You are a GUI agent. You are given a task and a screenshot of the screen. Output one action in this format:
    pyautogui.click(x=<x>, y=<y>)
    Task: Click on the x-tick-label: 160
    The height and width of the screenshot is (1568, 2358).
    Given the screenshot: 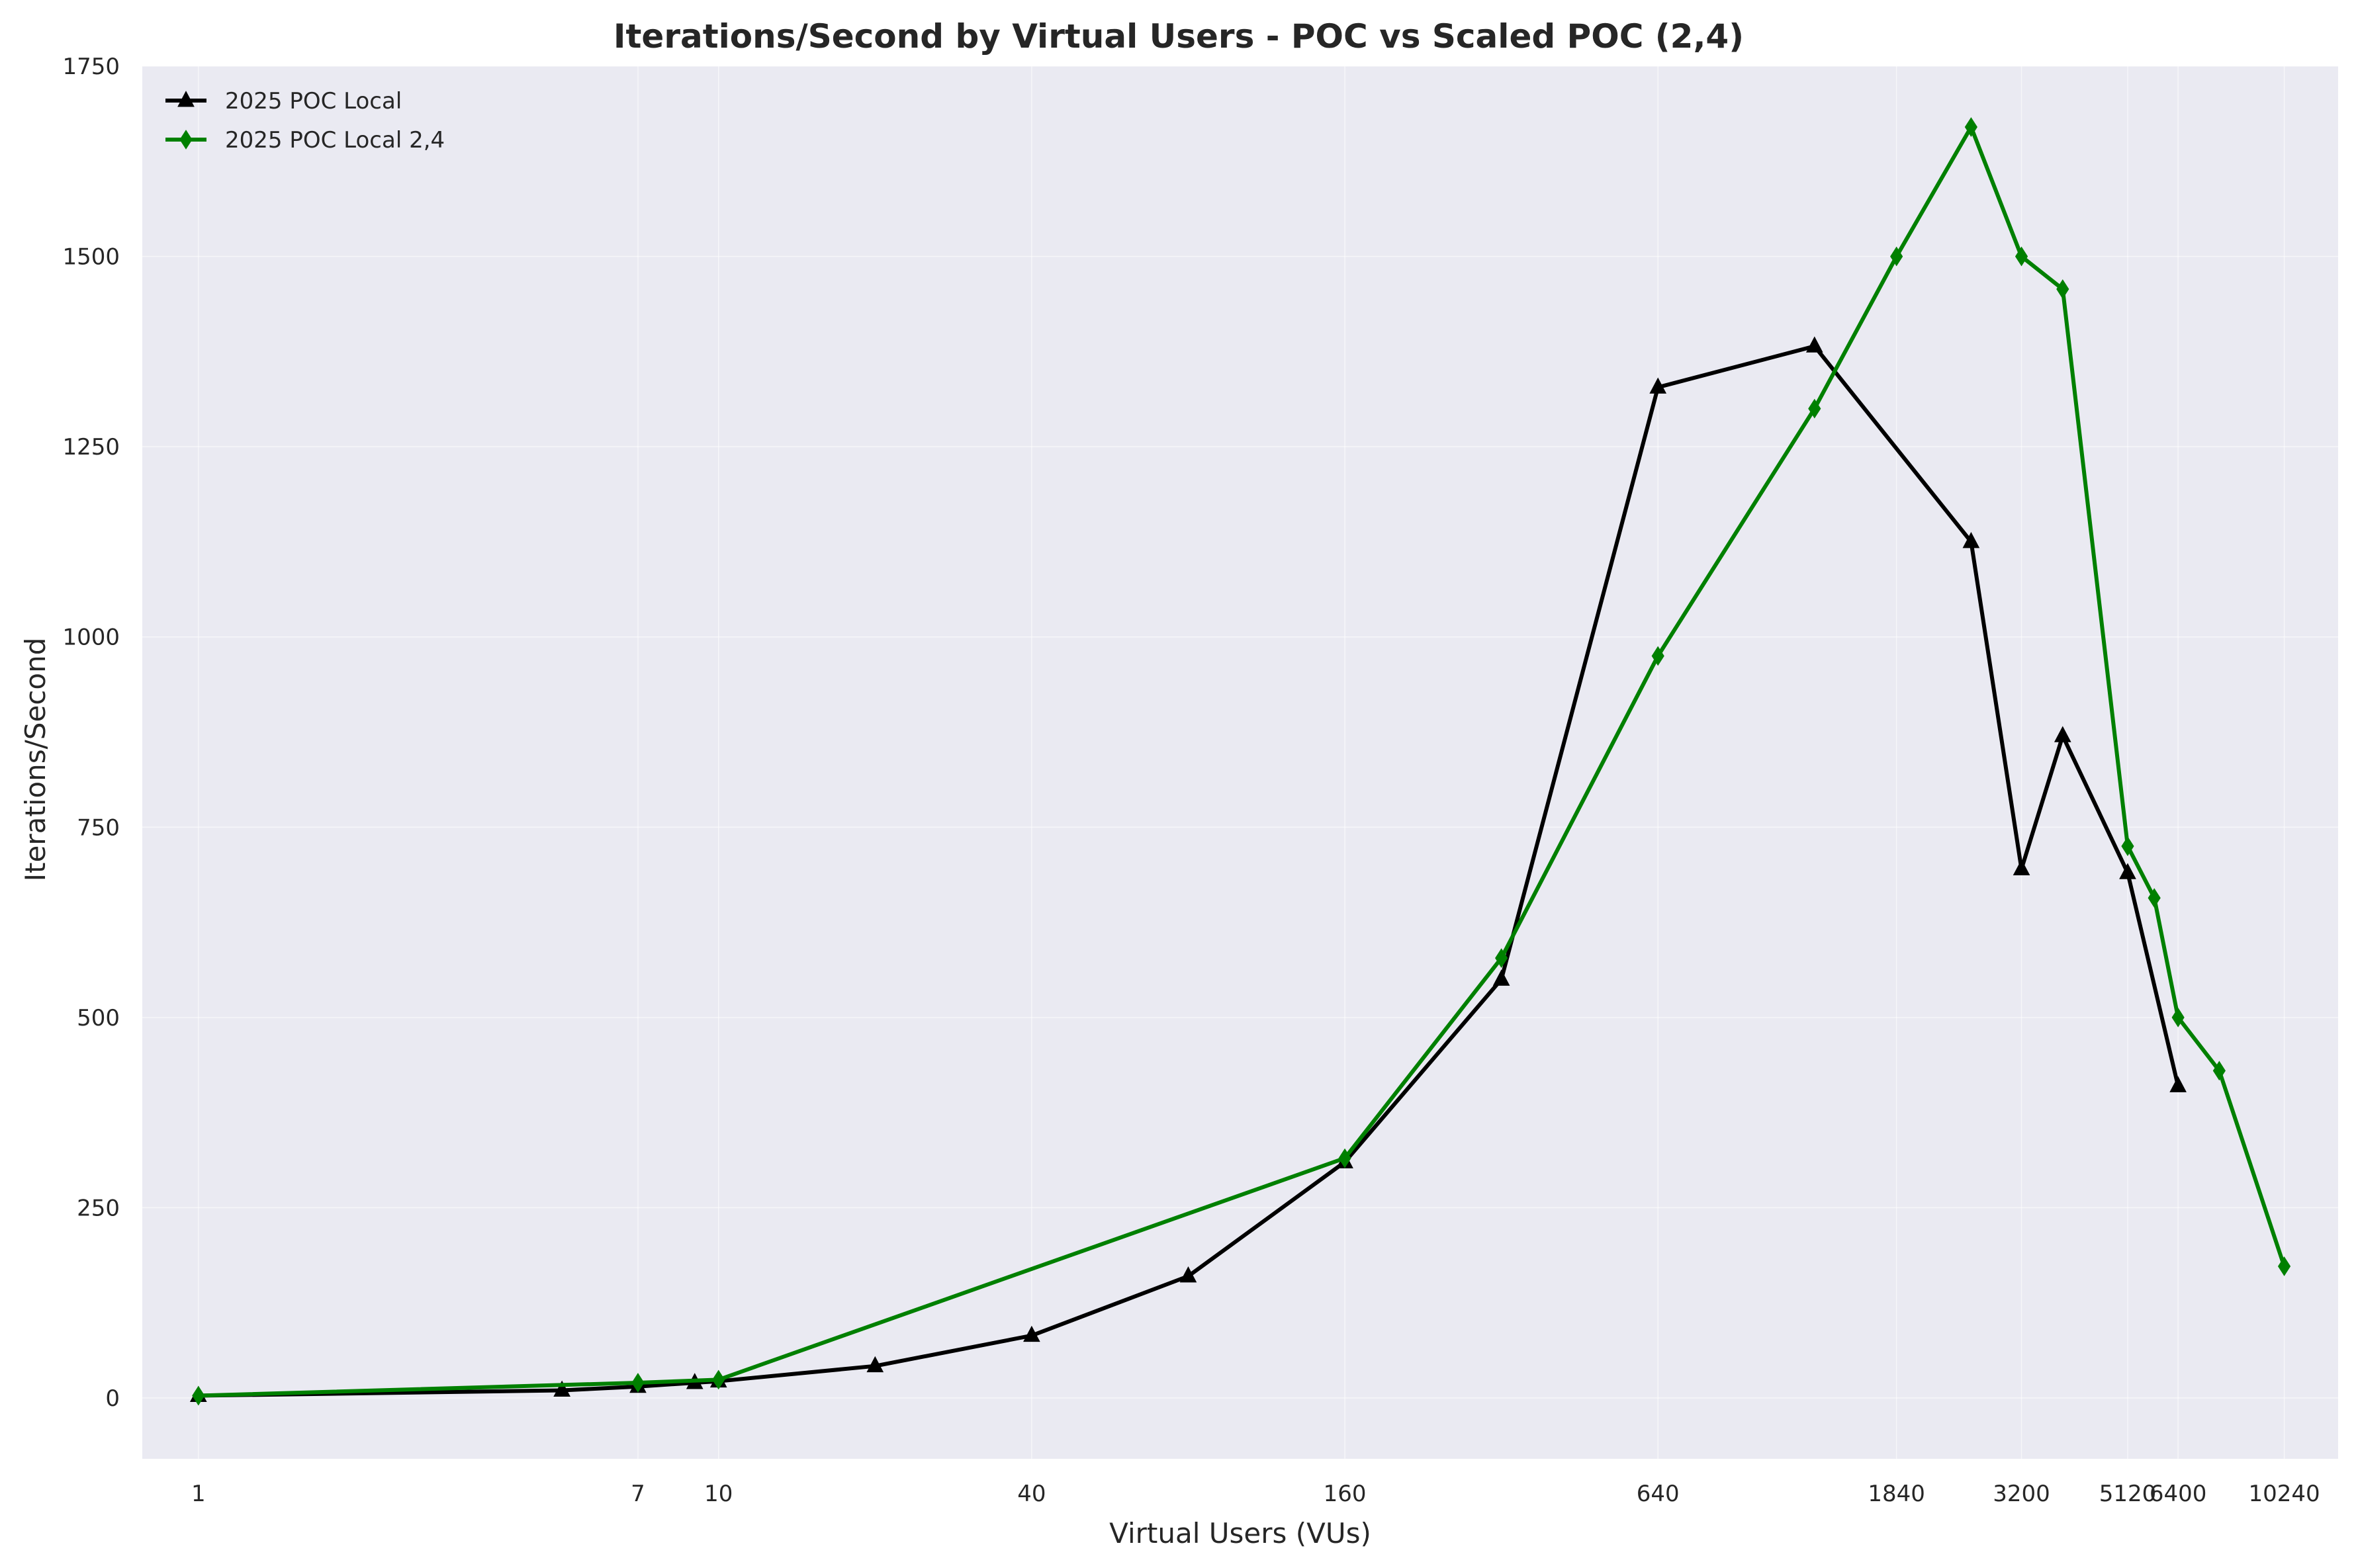 What is the action you would take?
    pyautogui.click(x=1345, y=1494)
    